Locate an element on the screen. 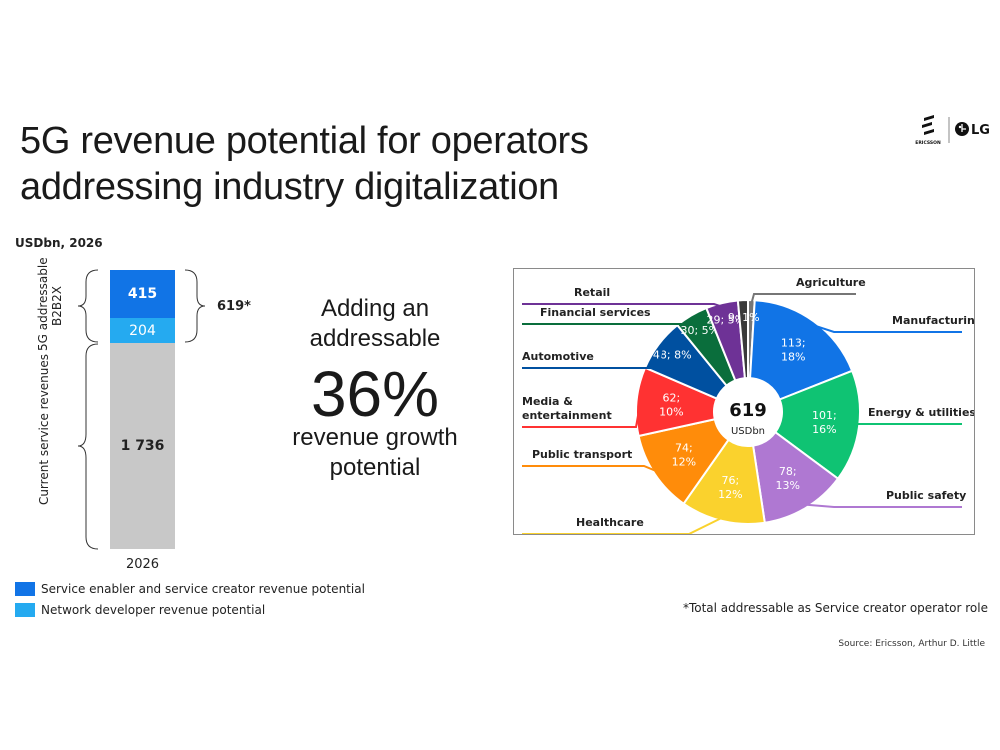  unit-label: USDbn, 2026 is located at coordinates (59, 243).